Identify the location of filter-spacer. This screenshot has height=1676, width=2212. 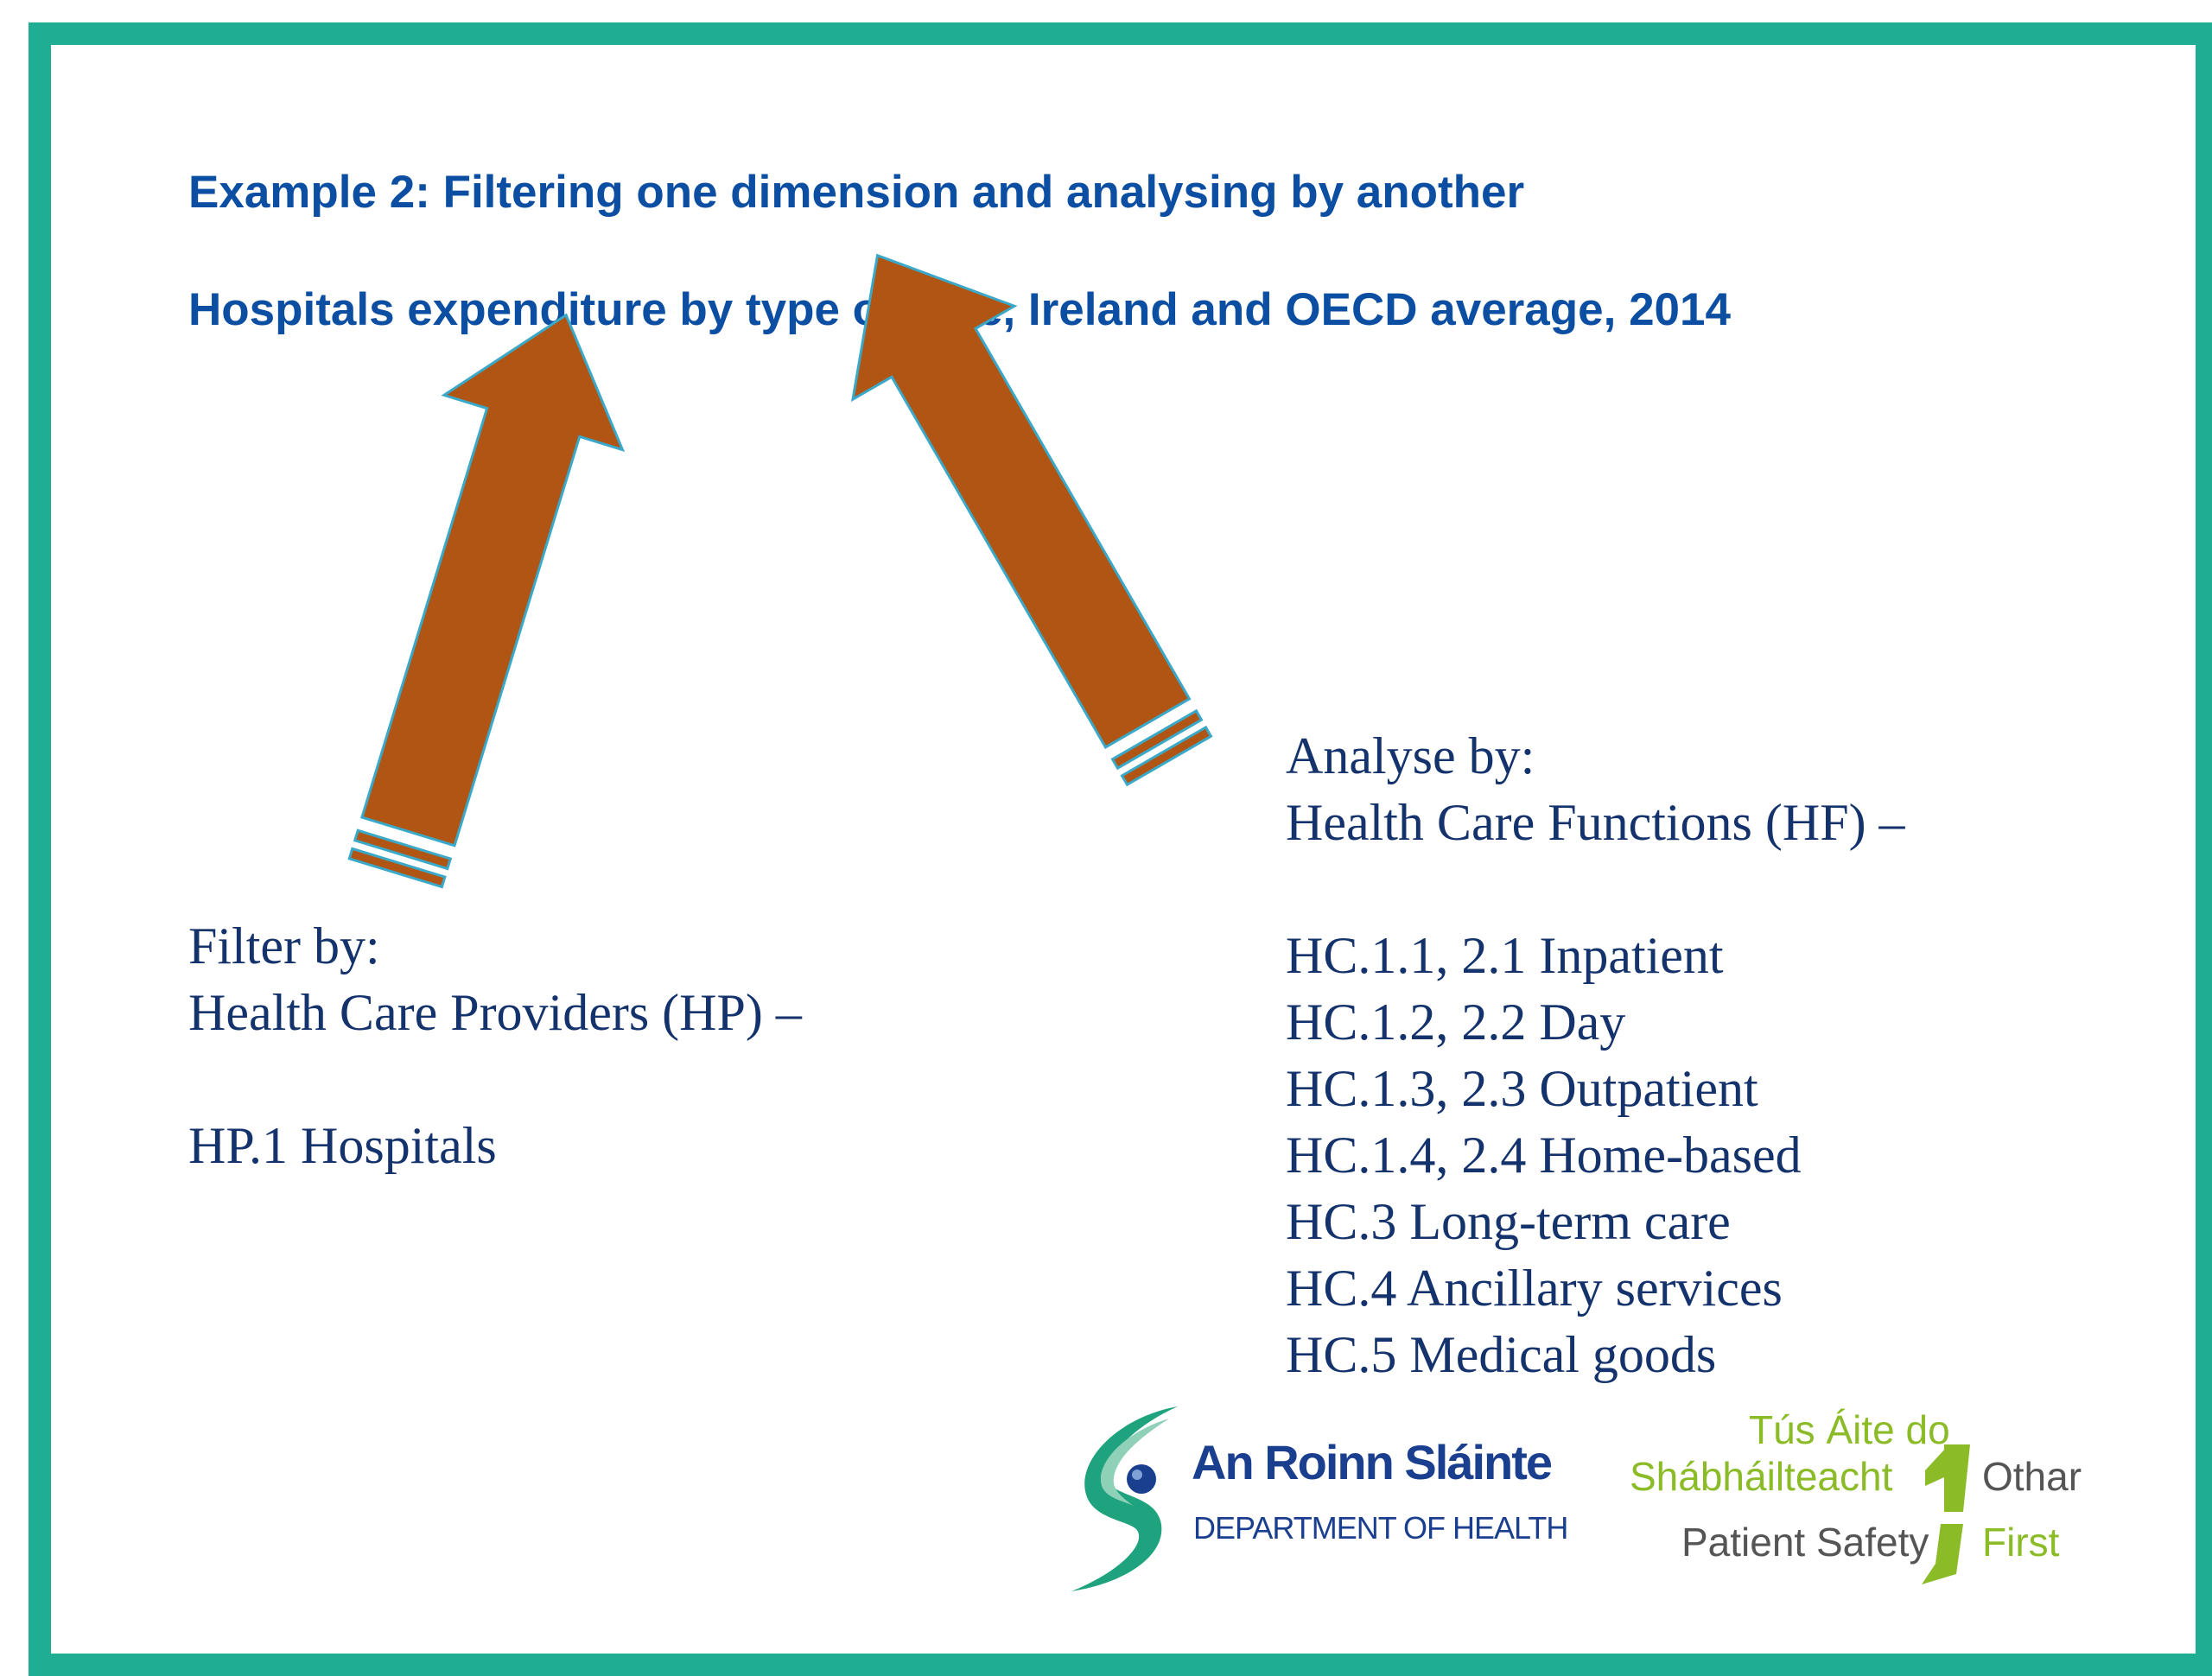
(495, 1079).